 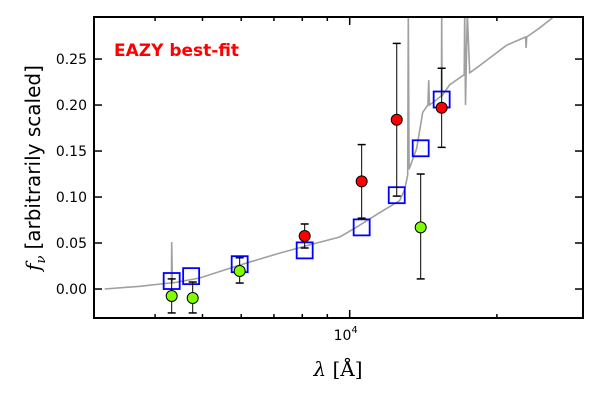 I want to click on y-label-subscript: ν, so click(x=41, y=259).